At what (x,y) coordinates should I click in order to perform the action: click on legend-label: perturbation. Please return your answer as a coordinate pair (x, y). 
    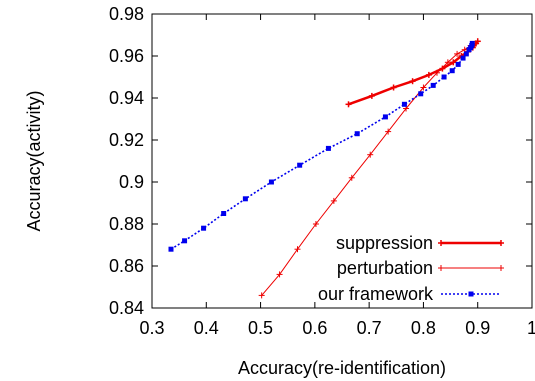
    Looking at the image, I should click on (385, 268).